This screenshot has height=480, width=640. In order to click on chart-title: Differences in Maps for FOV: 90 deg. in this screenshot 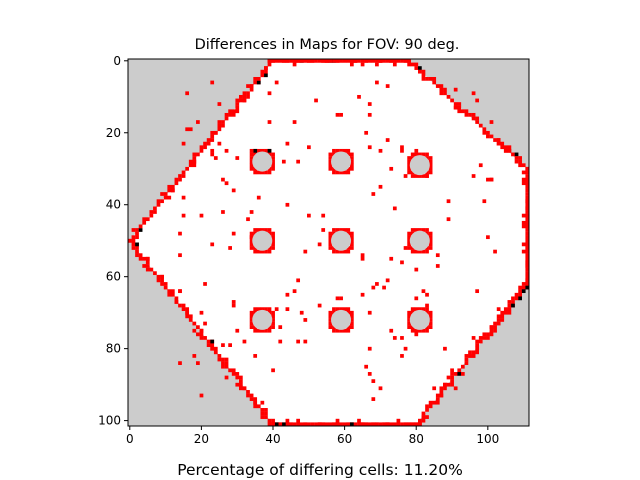, I will do `click(327, 45)`.